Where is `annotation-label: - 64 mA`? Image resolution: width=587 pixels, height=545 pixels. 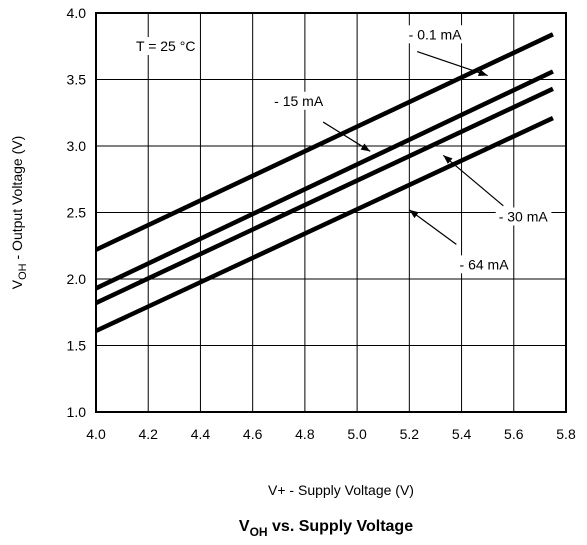
annotation-label: - 64 mA is located at coordinates (485, 264).